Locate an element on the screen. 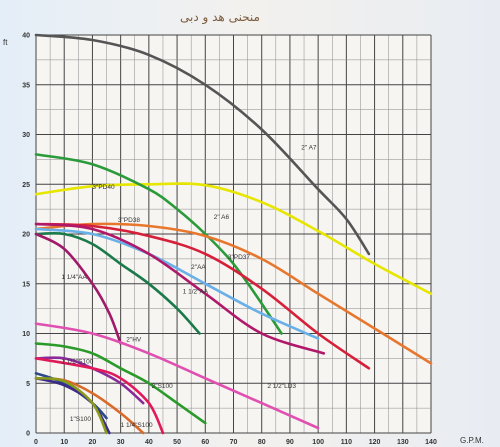 The height and width of the screenshot is (447, 500). x-tick-label: 10 is located at coordinates (64, 442).